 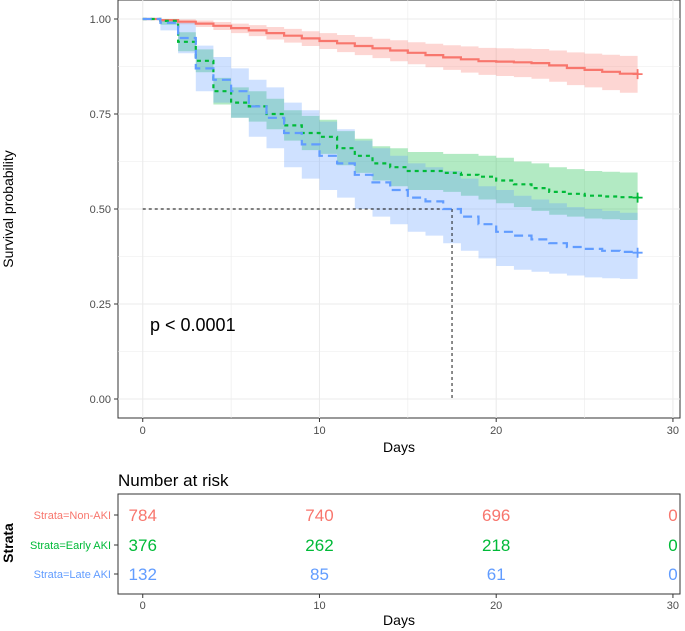 I want to click on risk-cell: 85, so click(x=319, y=574).